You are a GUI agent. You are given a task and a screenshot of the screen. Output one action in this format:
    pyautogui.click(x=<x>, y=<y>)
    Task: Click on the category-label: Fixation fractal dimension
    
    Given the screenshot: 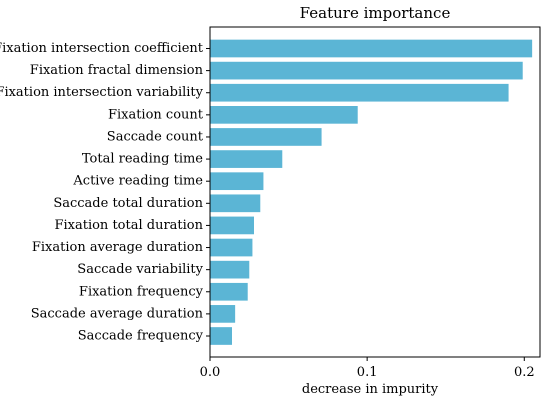 What is the action you would take?
    pyautogui.click(x=117, y=70)
    